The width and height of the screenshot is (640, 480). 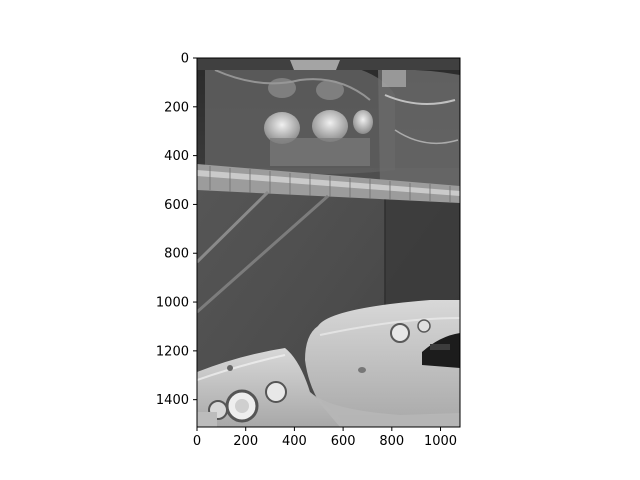 What do you see at coordinates (176, 107) in the screenshot?
I see `y-tick-label: 200` at bounding box center [176, 107].